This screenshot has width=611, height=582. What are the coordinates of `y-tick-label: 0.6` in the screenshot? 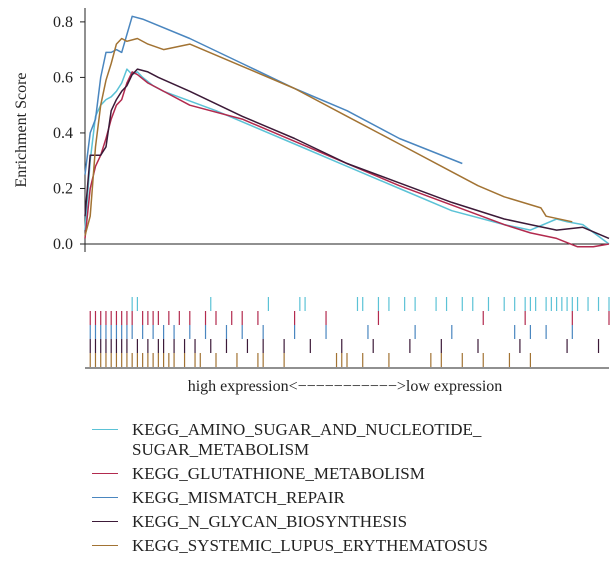 It's located at (63, 77).